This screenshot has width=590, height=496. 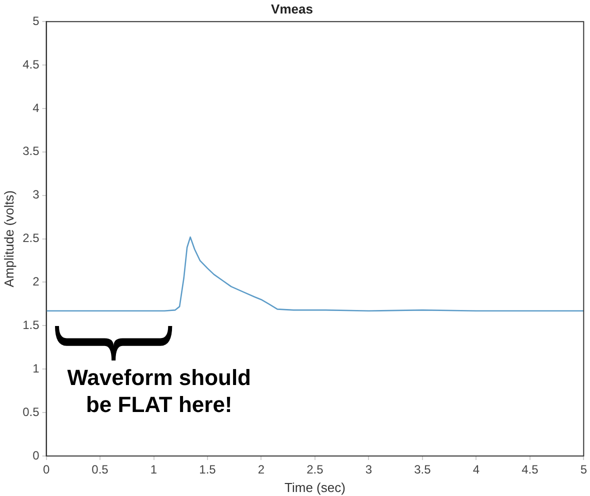 I want to click on y-tick-label: 0, so click(x=36, y=455).